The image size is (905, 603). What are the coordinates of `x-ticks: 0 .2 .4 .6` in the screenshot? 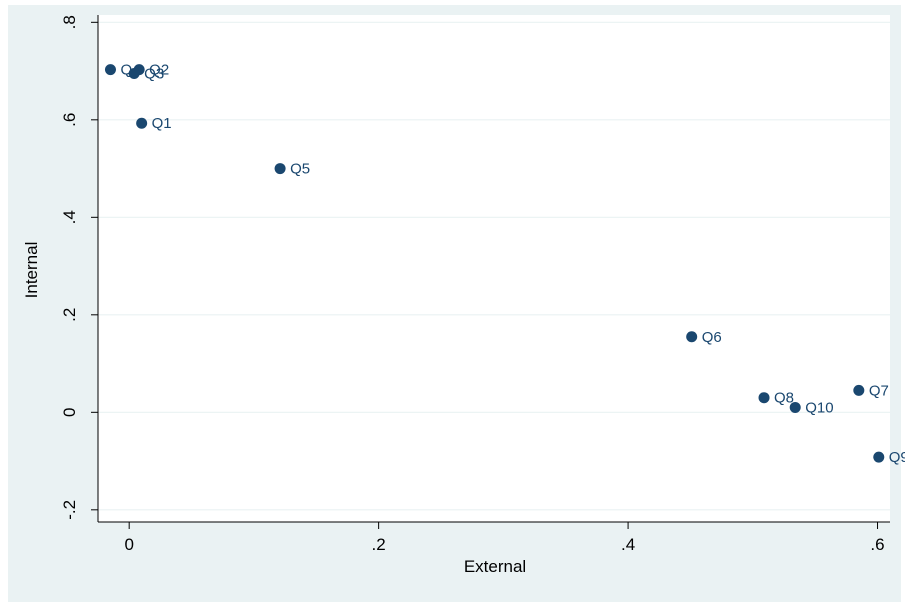 It's located at (504, 538).